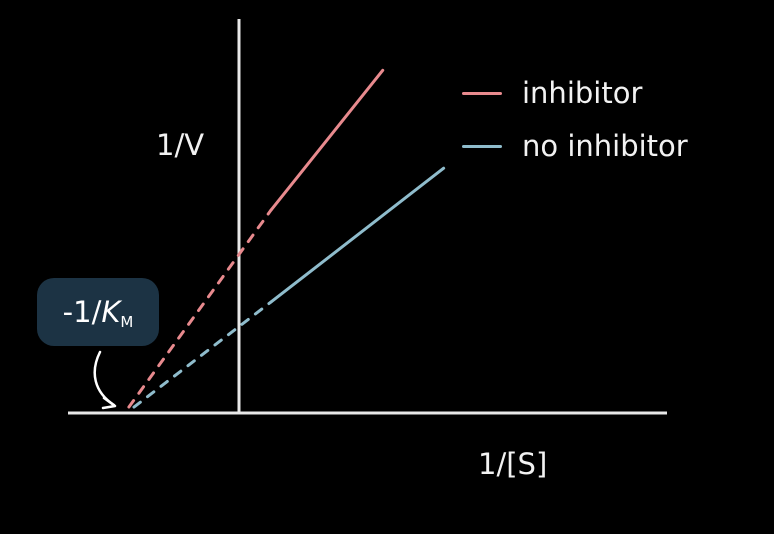 This screenshot has height=534, width=774. Describe the element at coordinates (127, 322) in the screenshot. I see `km-subscript: M` at that location.